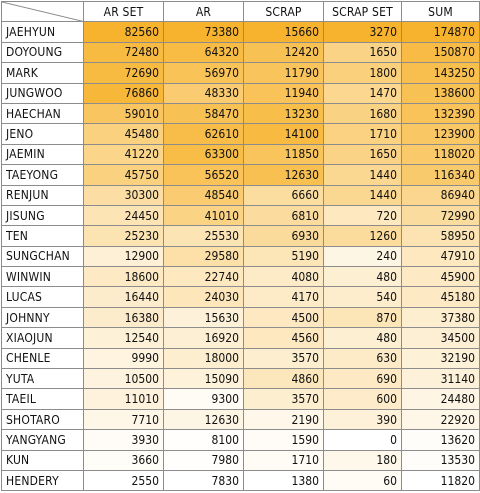 The width and height of the screenshot is (480, 493). What do you see at coordinates (283, 277) in the screenshot?
I see `value-cell-scrap: 4080` at bounding box center [283, 277].